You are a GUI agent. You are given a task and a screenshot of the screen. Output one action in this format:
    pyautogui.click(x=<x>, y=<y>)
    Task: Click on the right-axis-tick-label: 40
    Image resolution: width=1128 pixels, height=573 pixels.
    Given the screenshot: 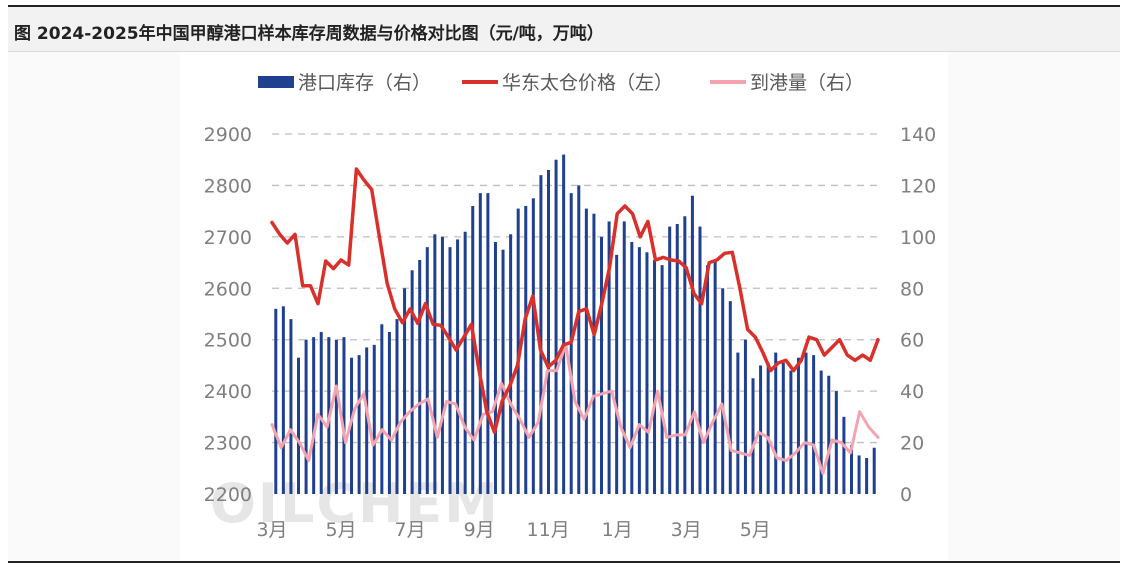 What is the action you would take?
    pyautogui.click(x=912, y=392)
    